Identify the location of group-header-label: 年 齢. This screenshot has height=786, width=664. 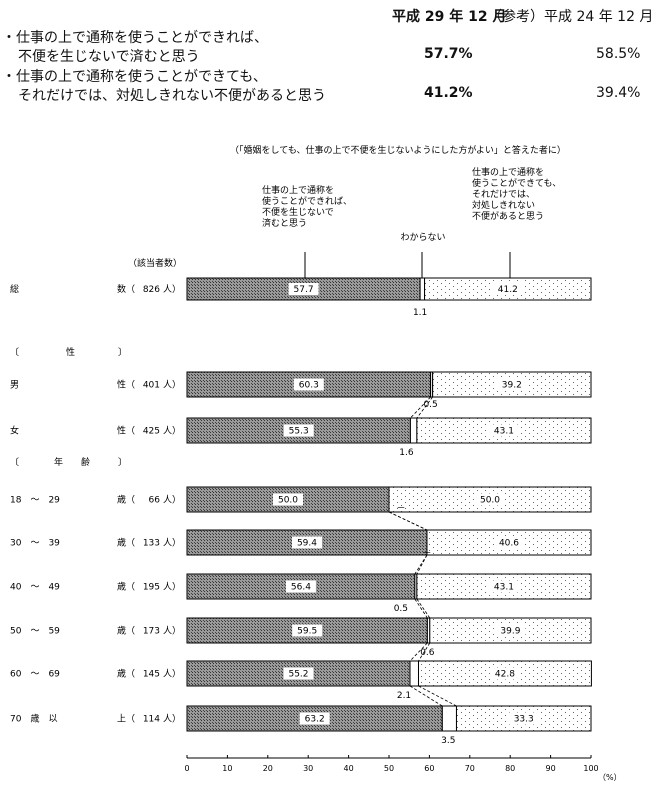
(72, 462).